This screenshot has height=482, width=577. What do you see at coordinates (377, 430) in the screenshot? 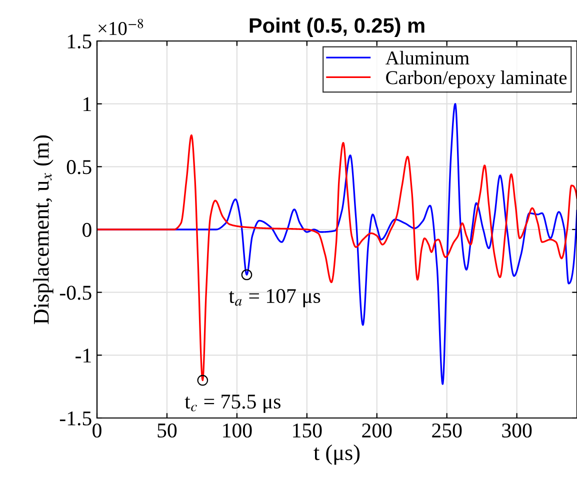
I see `x-tick-label: 200` at bounding box center [377, 430].